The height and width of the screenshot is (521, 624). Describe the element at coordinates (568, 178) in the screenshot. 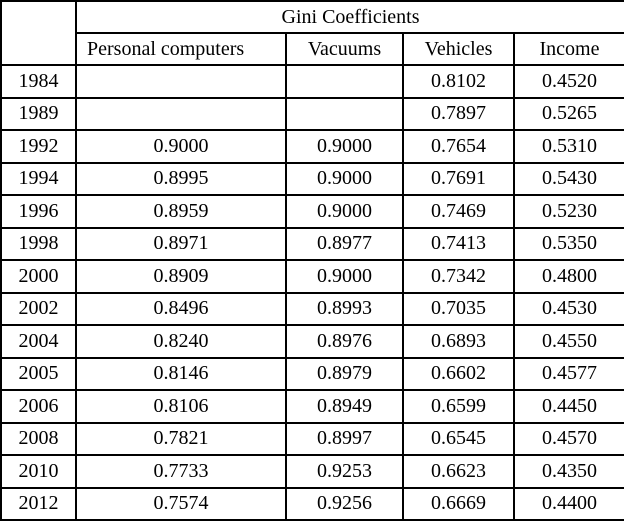

I see `value-cell: 0.5430` at that location.